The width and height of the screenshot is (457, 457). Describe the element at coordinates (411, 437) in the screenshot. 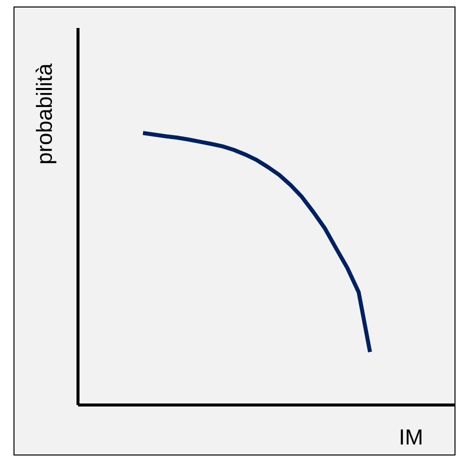

I see `x-axis-title: IM` at that location.